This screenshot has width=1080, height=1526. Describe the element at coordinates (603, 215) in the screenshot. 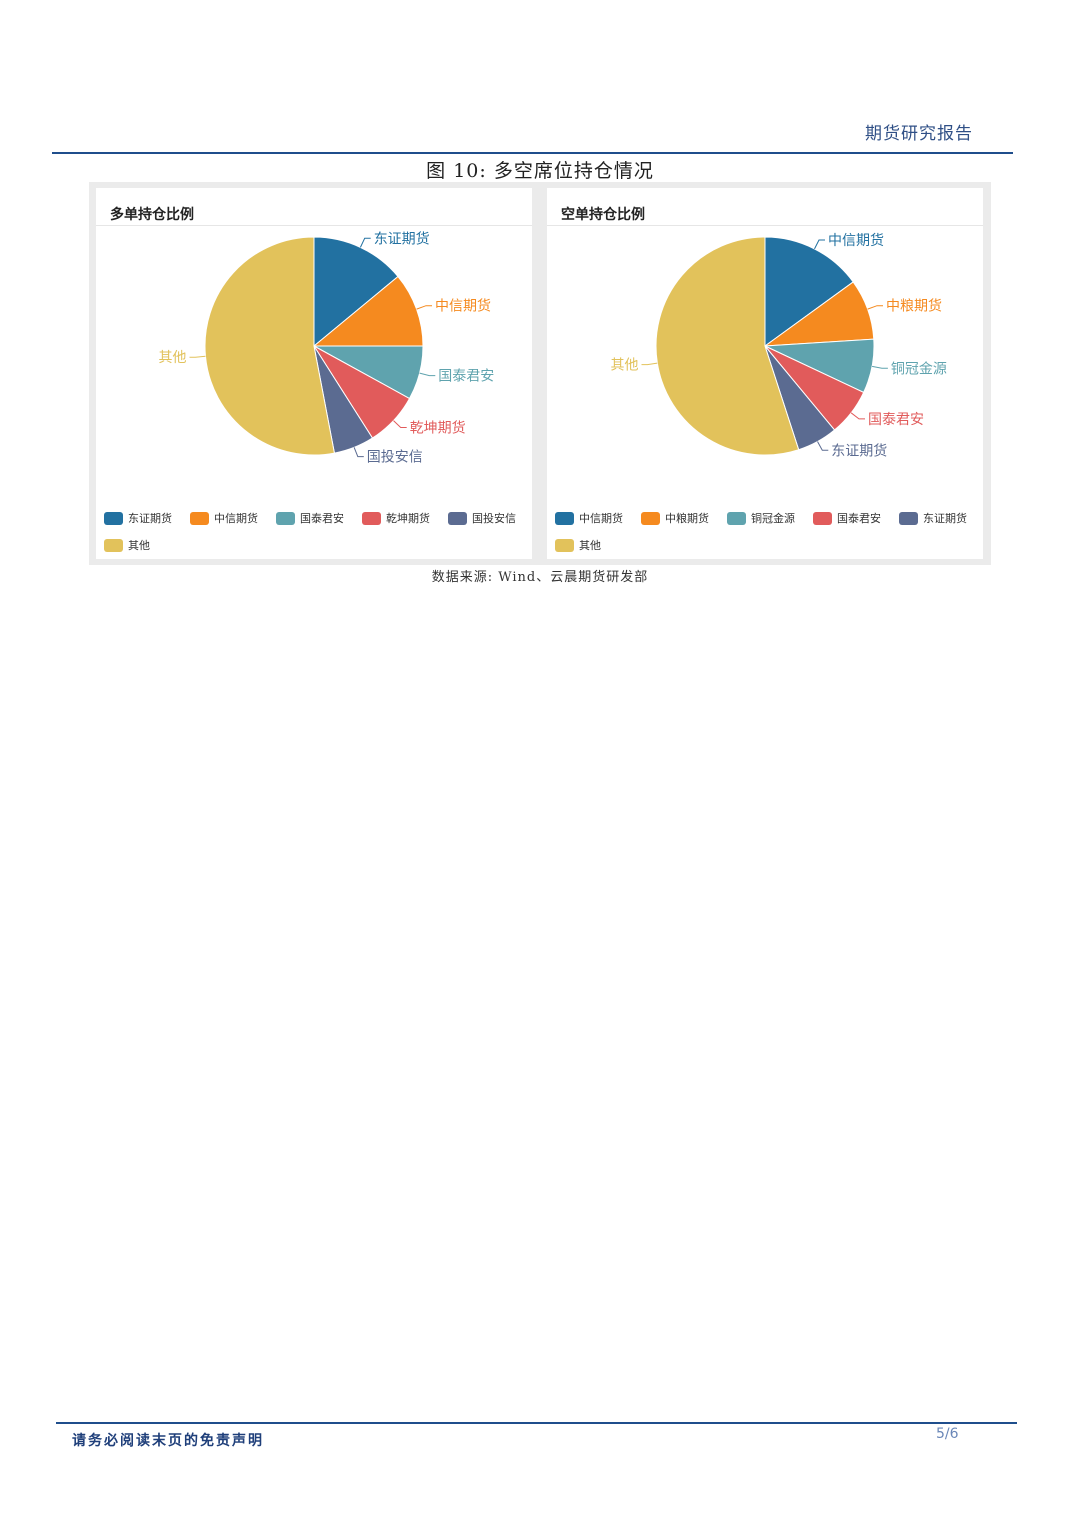

I see `short-chart-title: 空单持仓比例` at that location.